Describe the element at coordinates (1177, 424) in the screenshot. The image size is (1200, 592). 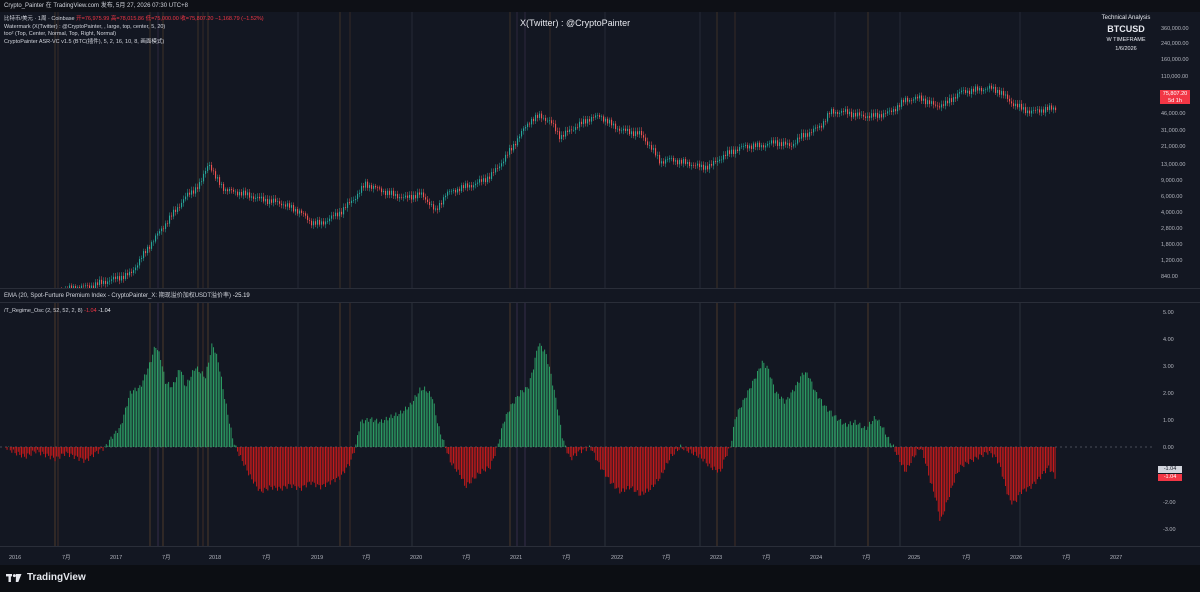
I see `oscillator-axis: 5.00 4.00 3.00 2.00 1.00 0.00 -2.00 -3.00` at that location.